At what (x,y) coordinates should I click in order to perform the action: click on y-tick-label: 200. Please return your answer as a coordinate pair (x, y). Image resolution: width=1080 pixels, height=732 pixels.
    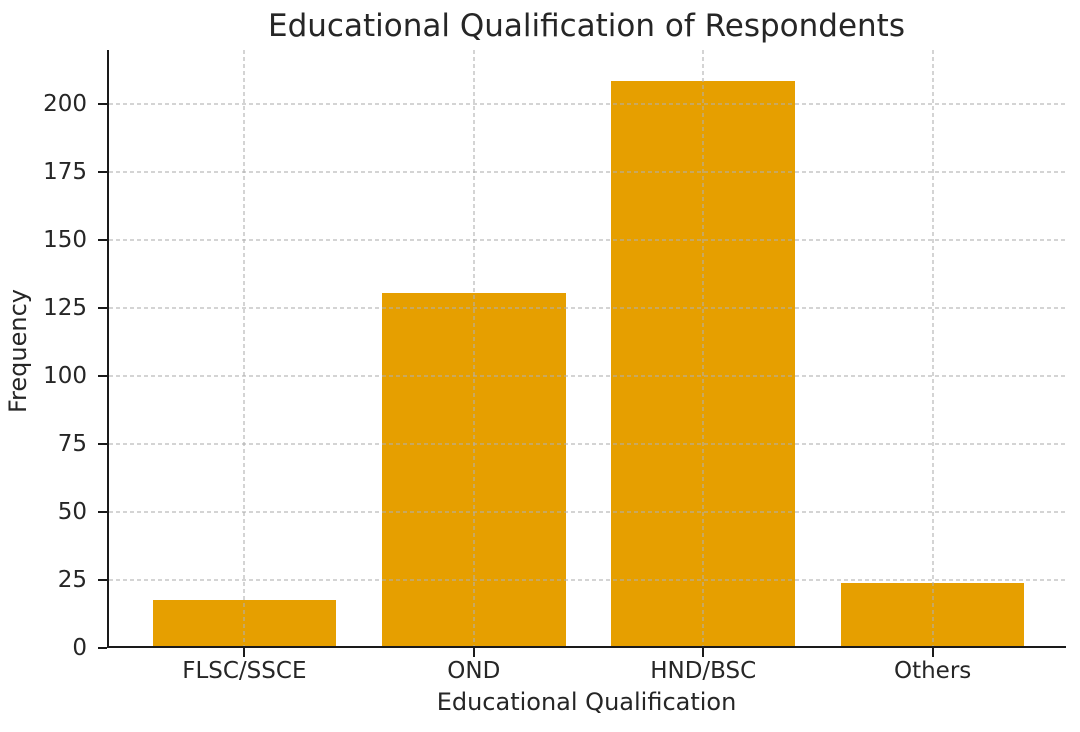
    Looking at the image, I should click on (65, 103).